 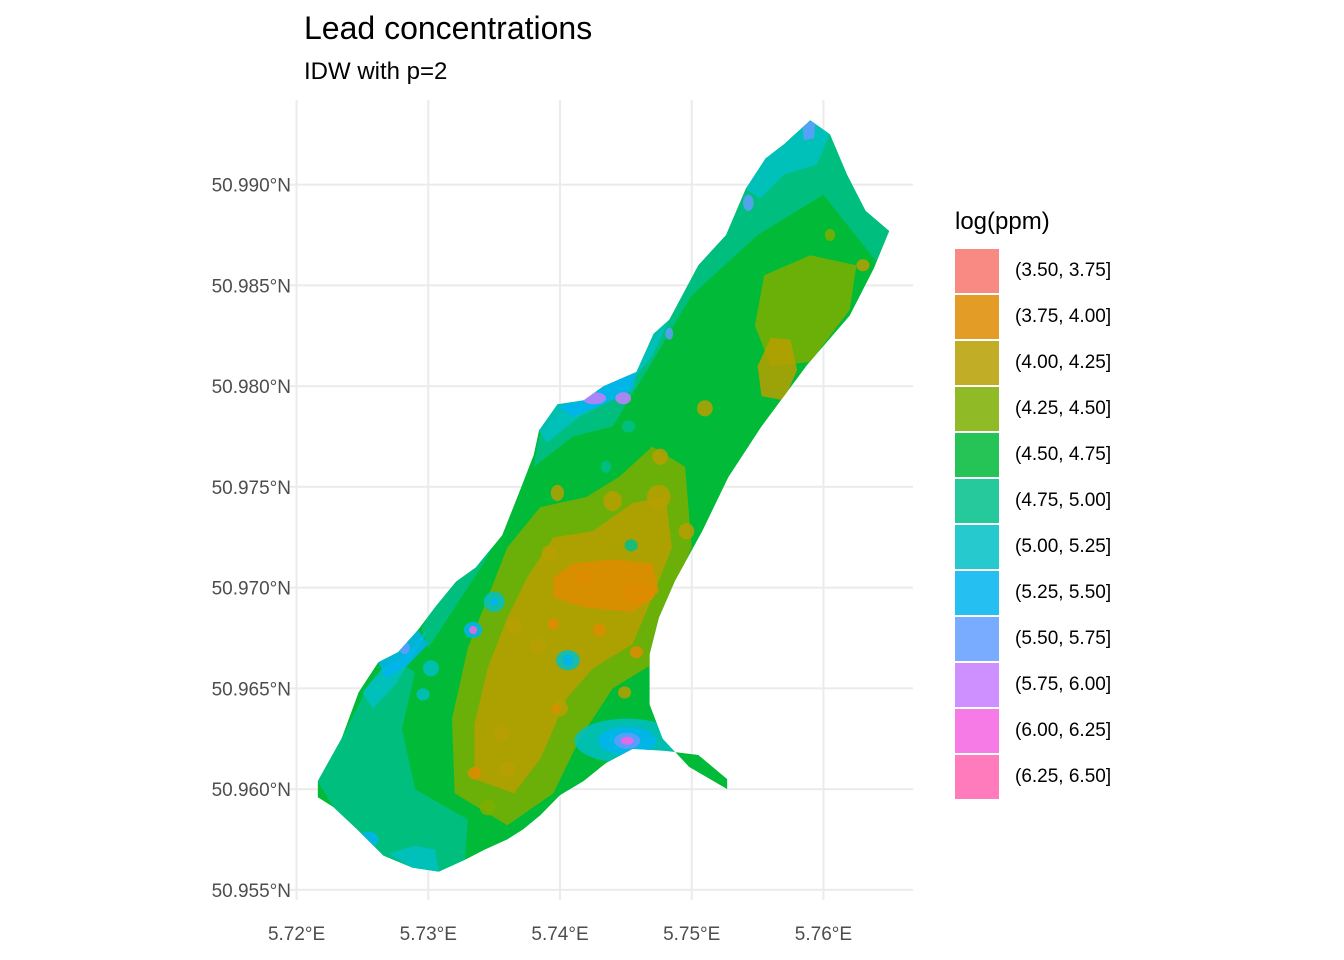 I want to click on legend-label: (4.25, 4.50], so click(x=1063, y=408).